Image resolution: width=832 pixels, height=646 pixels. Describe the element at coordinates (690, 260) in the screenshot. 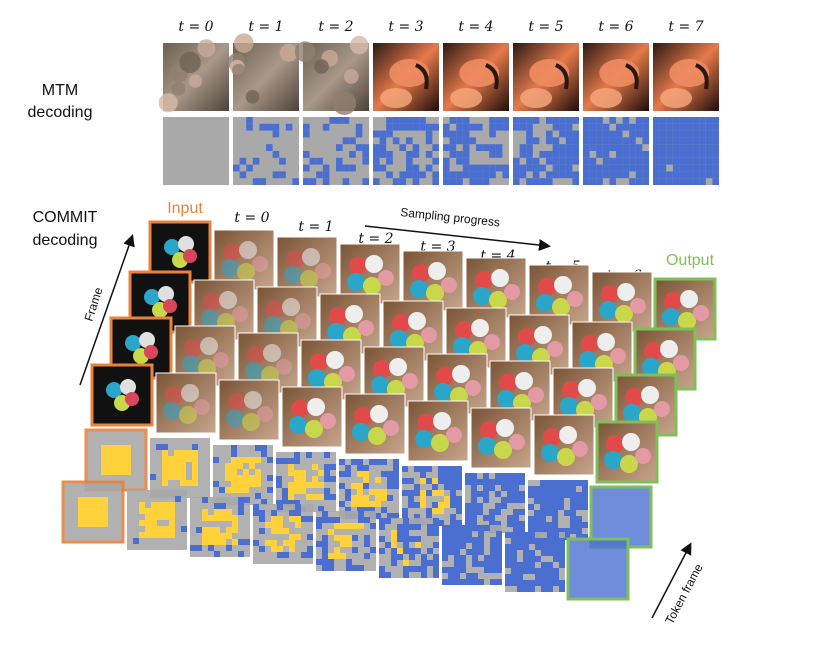

I see `output-label: Output` at that location.